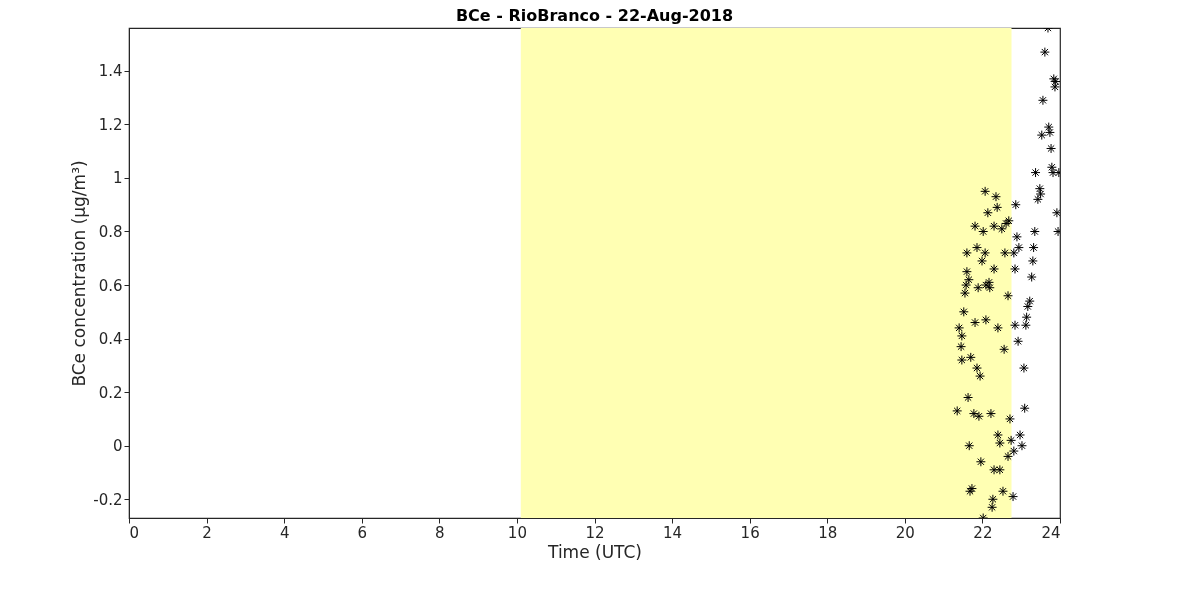 The height and width of the screenshot is (600, 1200). What do you see at coordinates (595, 532) in the screenshot?
I see `x-tick-label: 12` at bounding box center [595, 532].